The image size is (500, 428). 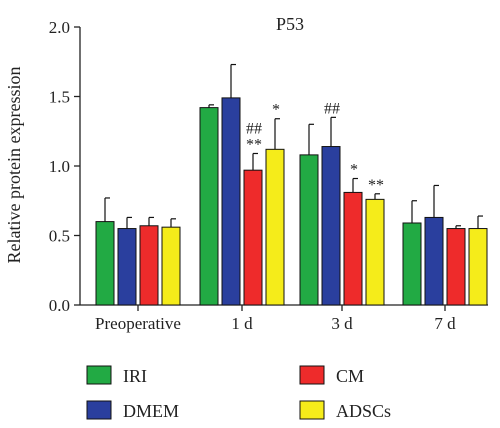 I want to click on significance-annotations: ##*** ##***, so click(x=315, y=146).